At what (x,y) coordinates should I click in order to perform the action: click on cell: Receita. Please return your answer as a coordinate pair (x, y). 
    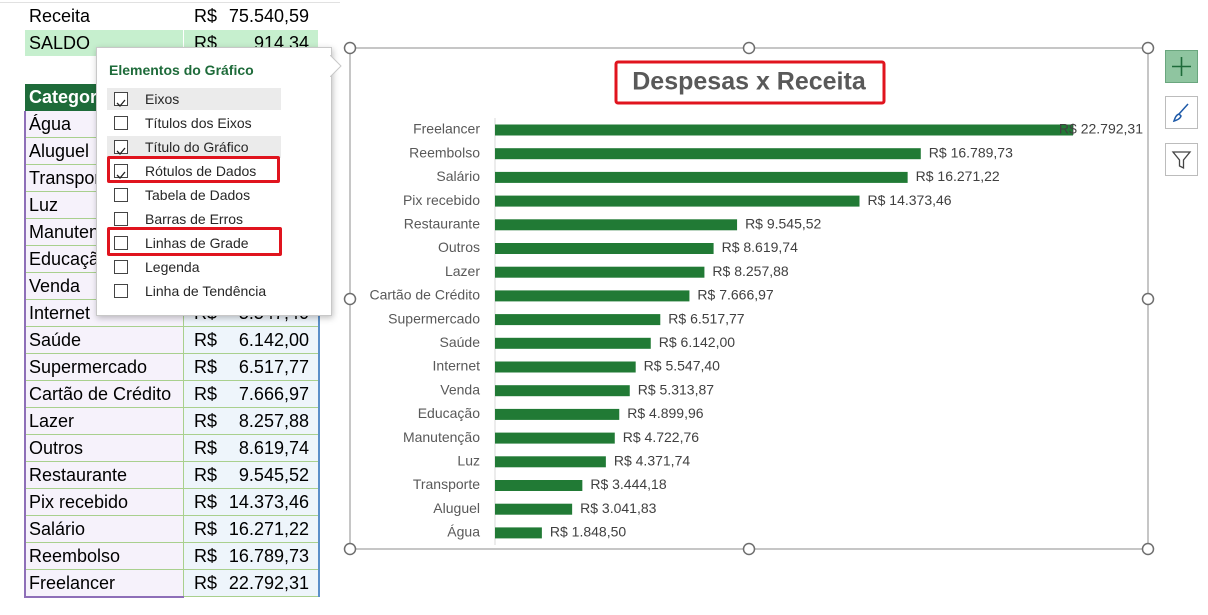
    Looking at the image, I should click on (104, 16).